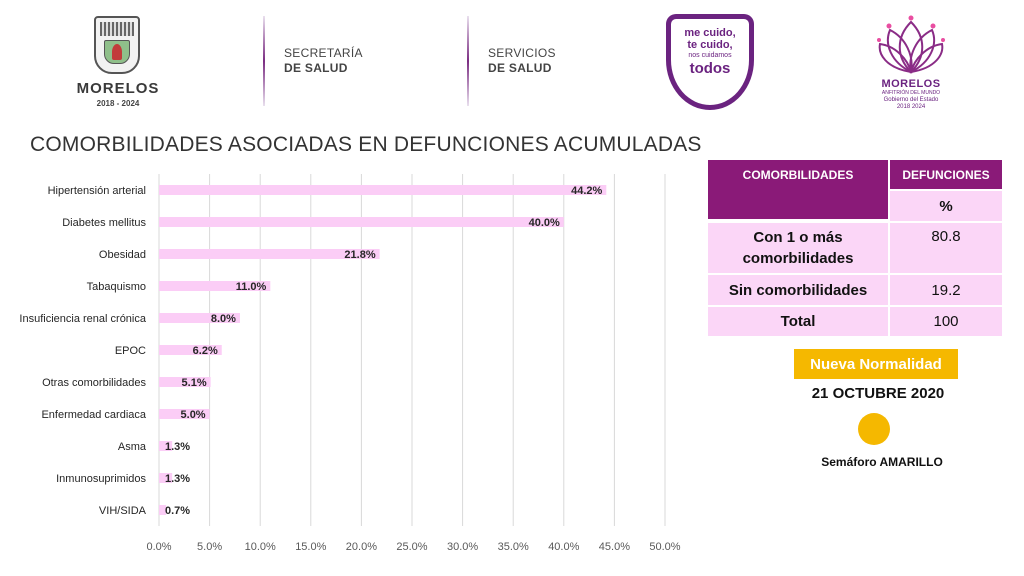 This screenshot has height=576, width=1024. Describe the element at coordinates (97, 191) in the screenshot. I see `category-label: Hipertensión arterial` at that location.